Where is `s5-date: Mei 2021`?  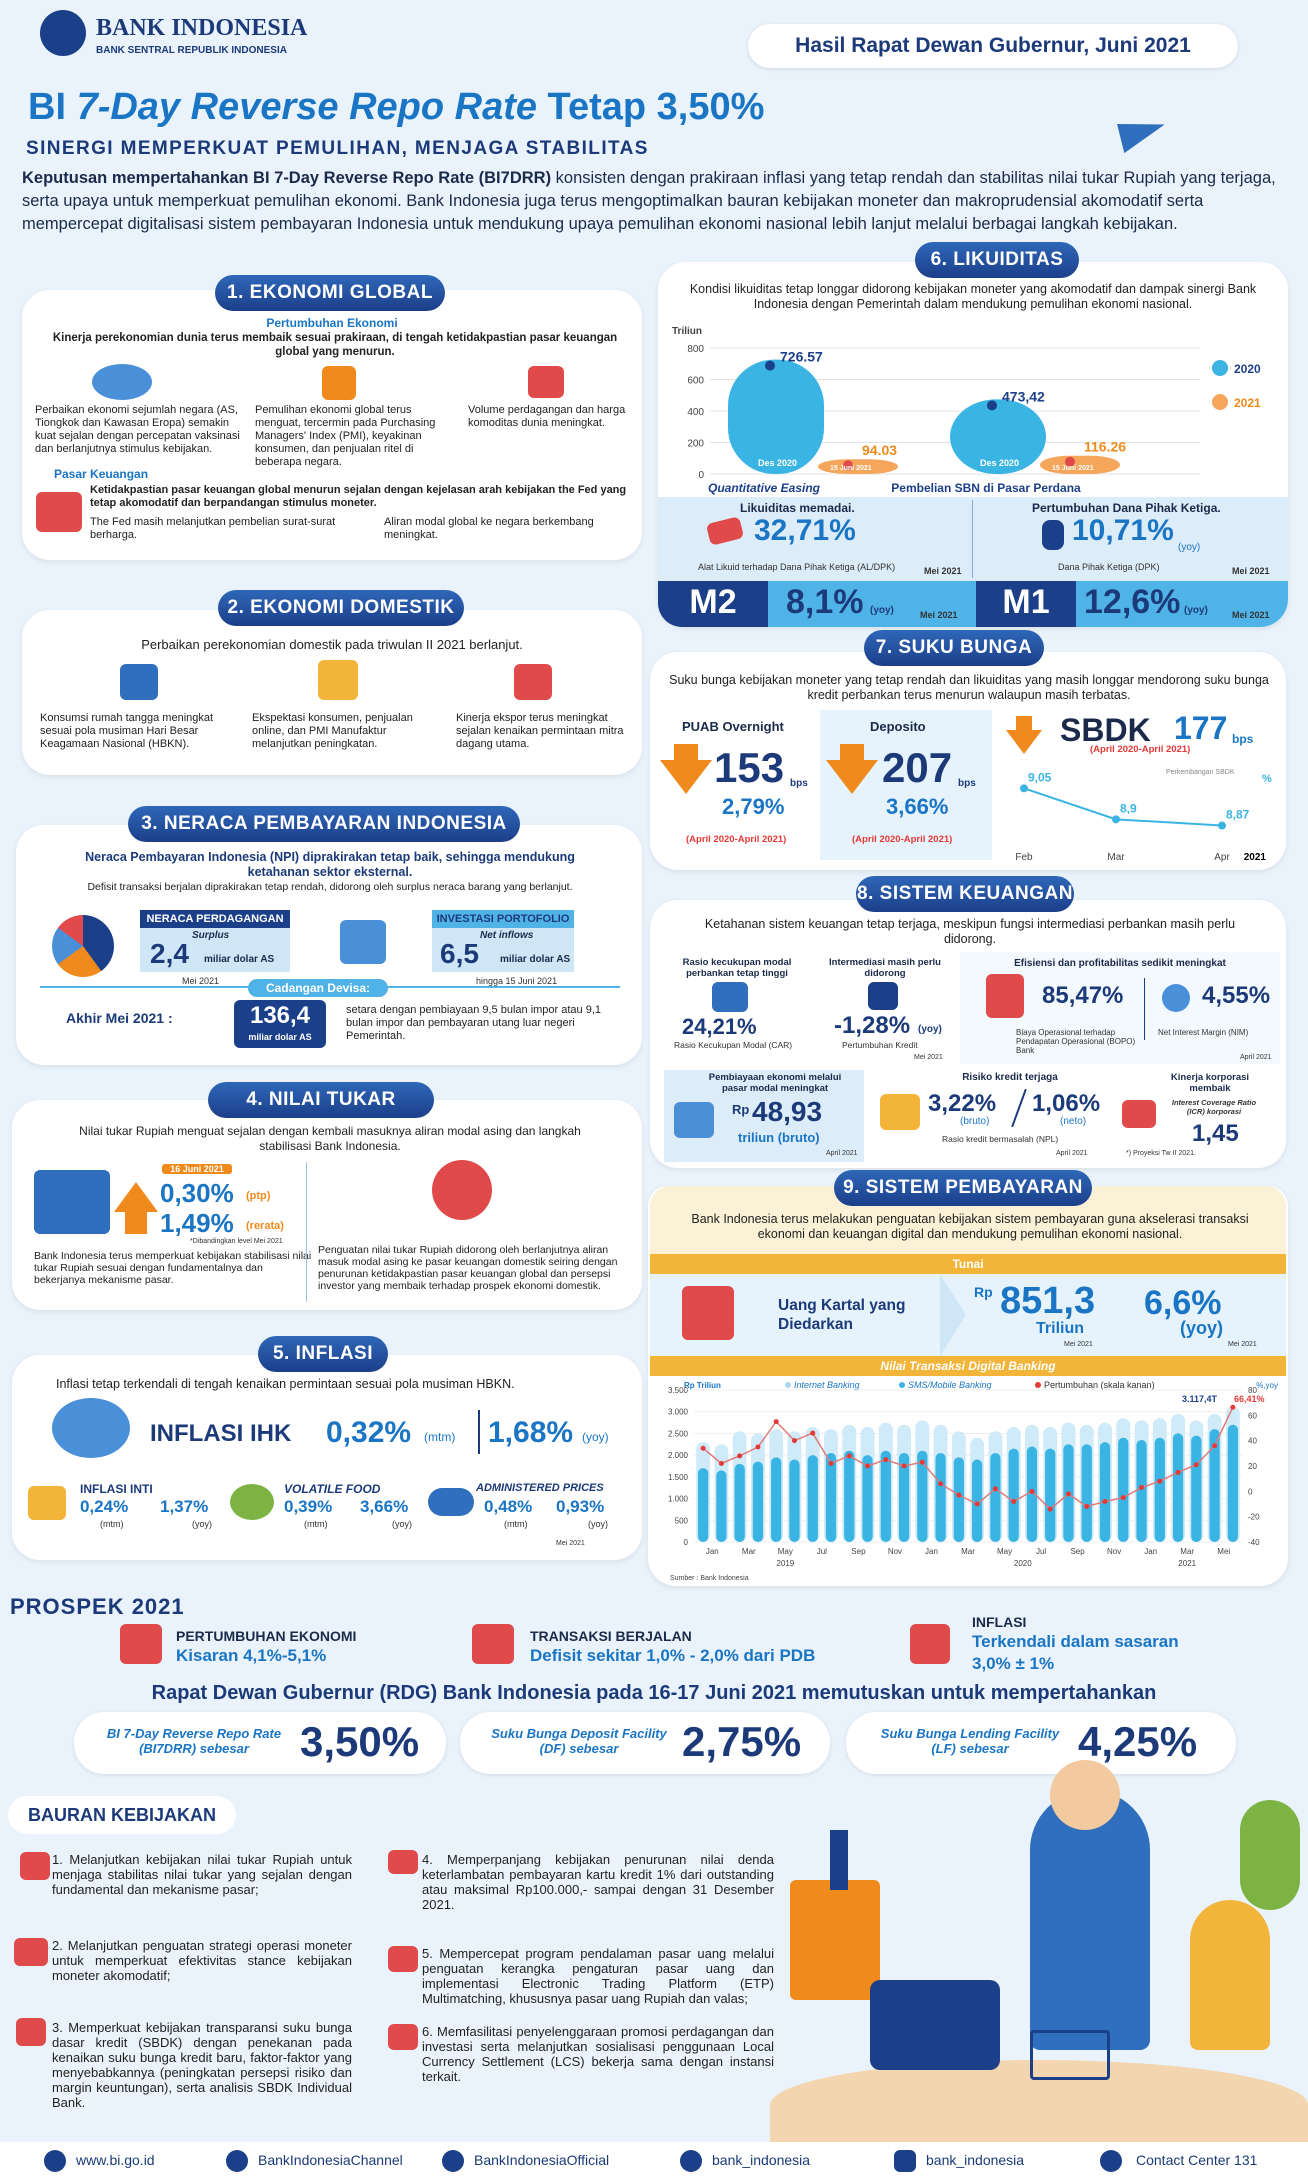 s5-date: Mei 2021 is located at coordinates (570, 1543).